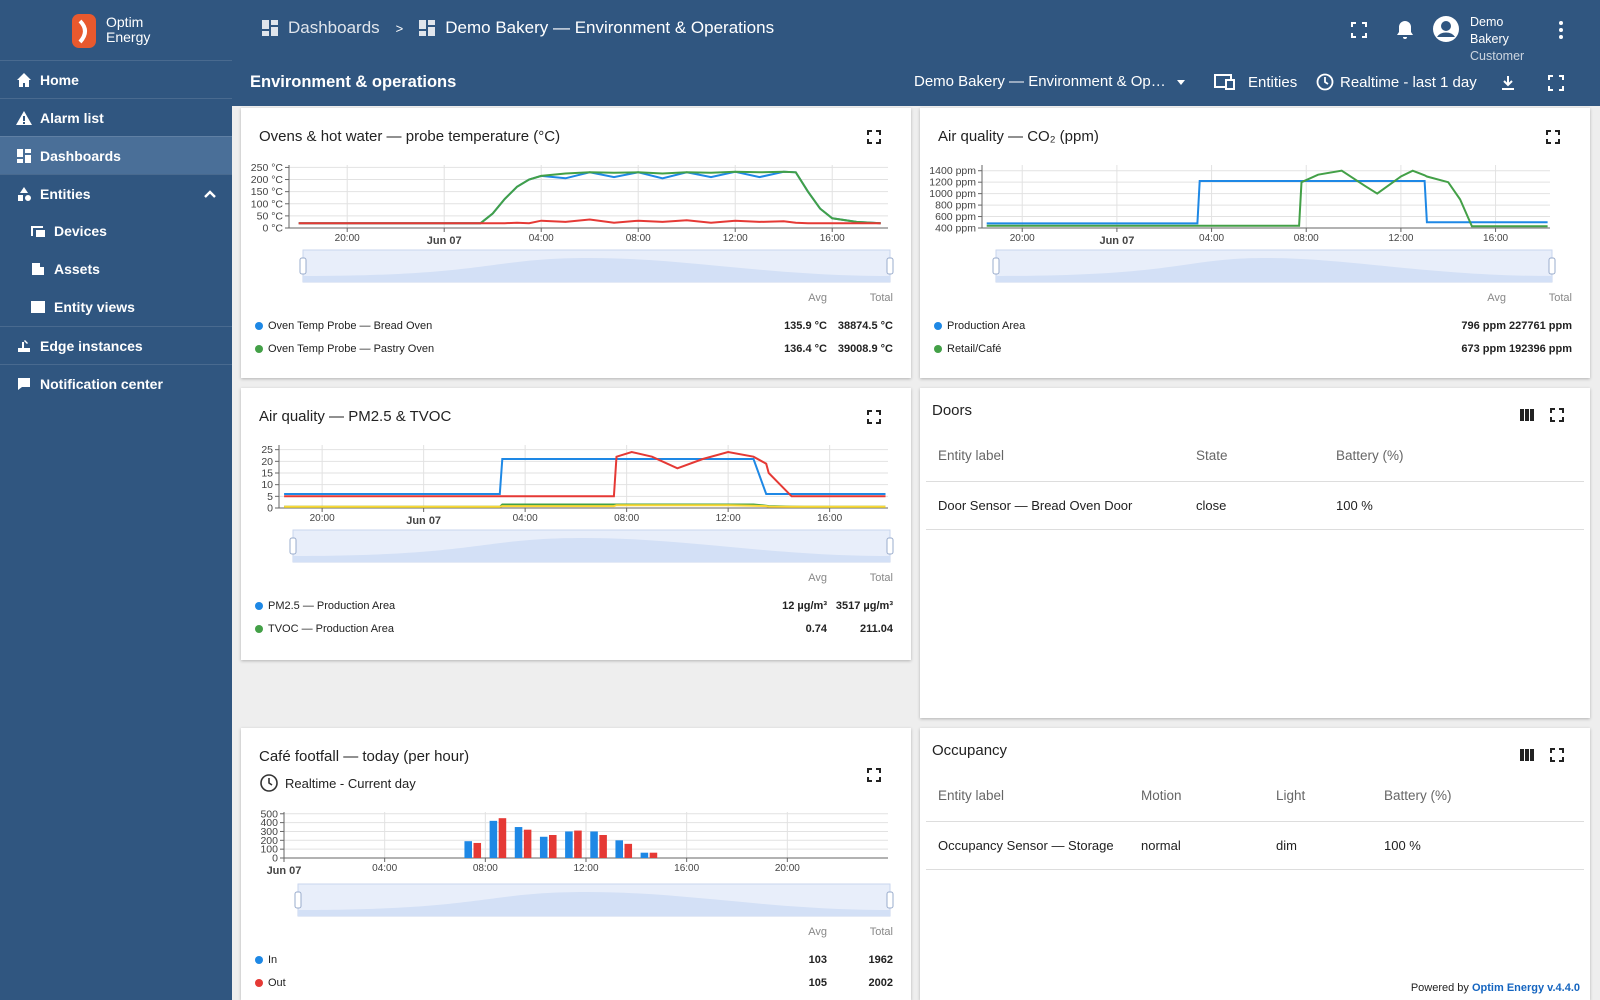 This screenshot has width=1600, height=1000. I want to click on breadcrumb-sep: >, so click(399, 28).